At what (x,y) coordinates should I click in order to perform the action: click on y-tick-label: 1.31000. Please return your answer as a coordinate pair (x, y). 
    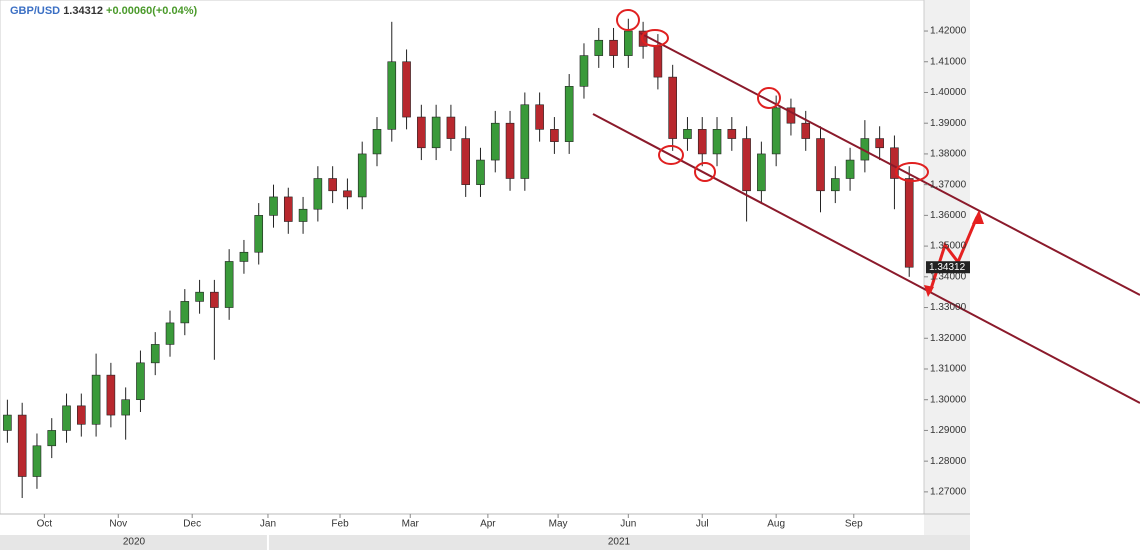
    Looking at the image, I should click on (948, 369).